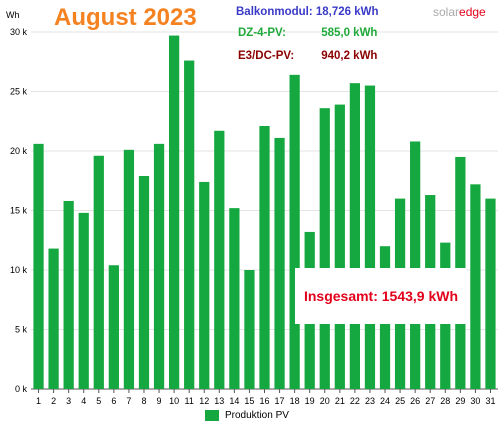 The height and width of the screenshot is (426, 502). What do you see at coordinates (262, 33) in the screenshot?
I see `stat-dz4pv-label: DZ-4-PV:` at bounding box center [262, 33].